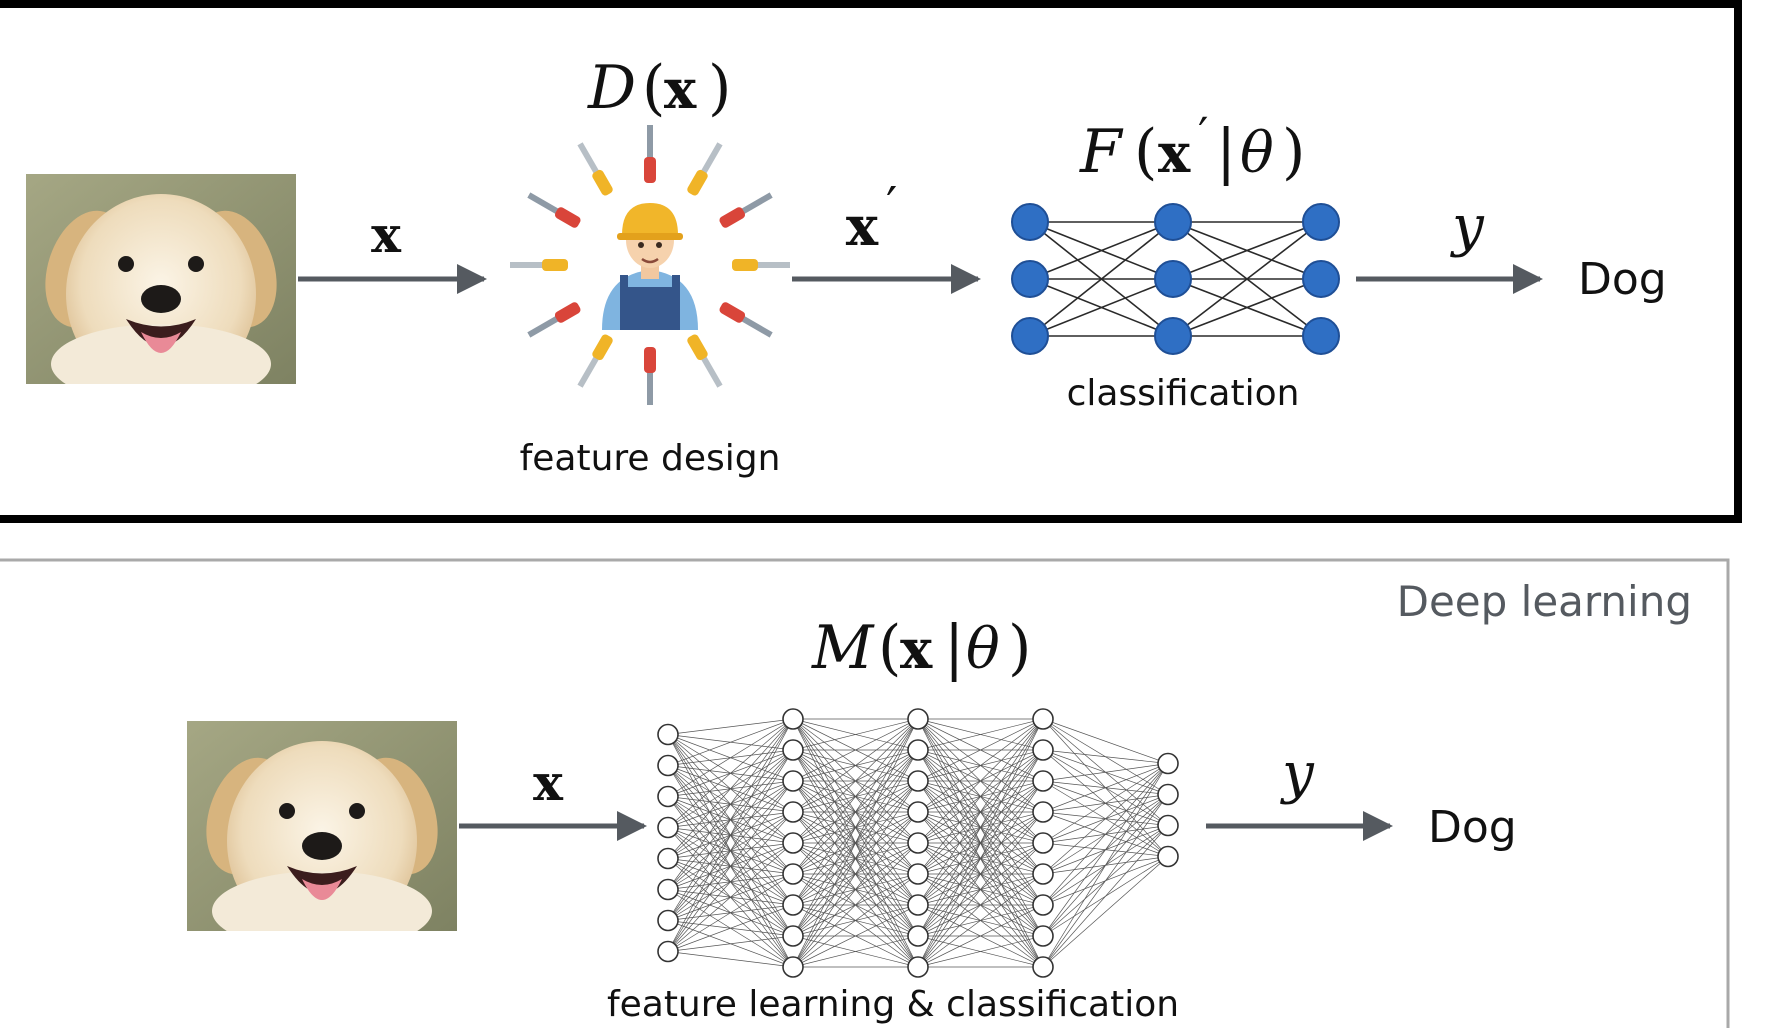 The width and height of the screenshot is (1772, 1028). Describe the element at coordinates (1472, 827) in the screenshot. I see `output-label-bottom: Dog` at that location.